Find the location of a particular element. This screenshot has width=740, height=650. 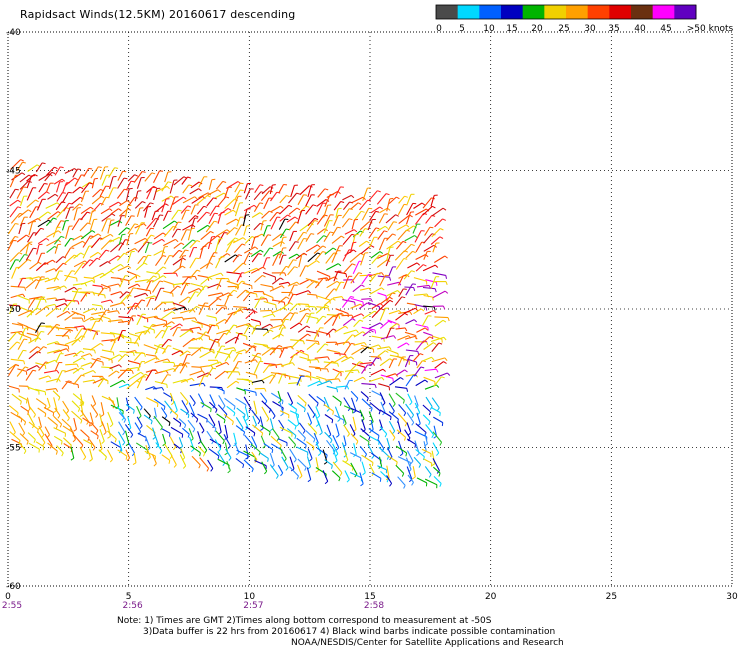

legend-label: >50 knots is located at coordinates (710, 29).